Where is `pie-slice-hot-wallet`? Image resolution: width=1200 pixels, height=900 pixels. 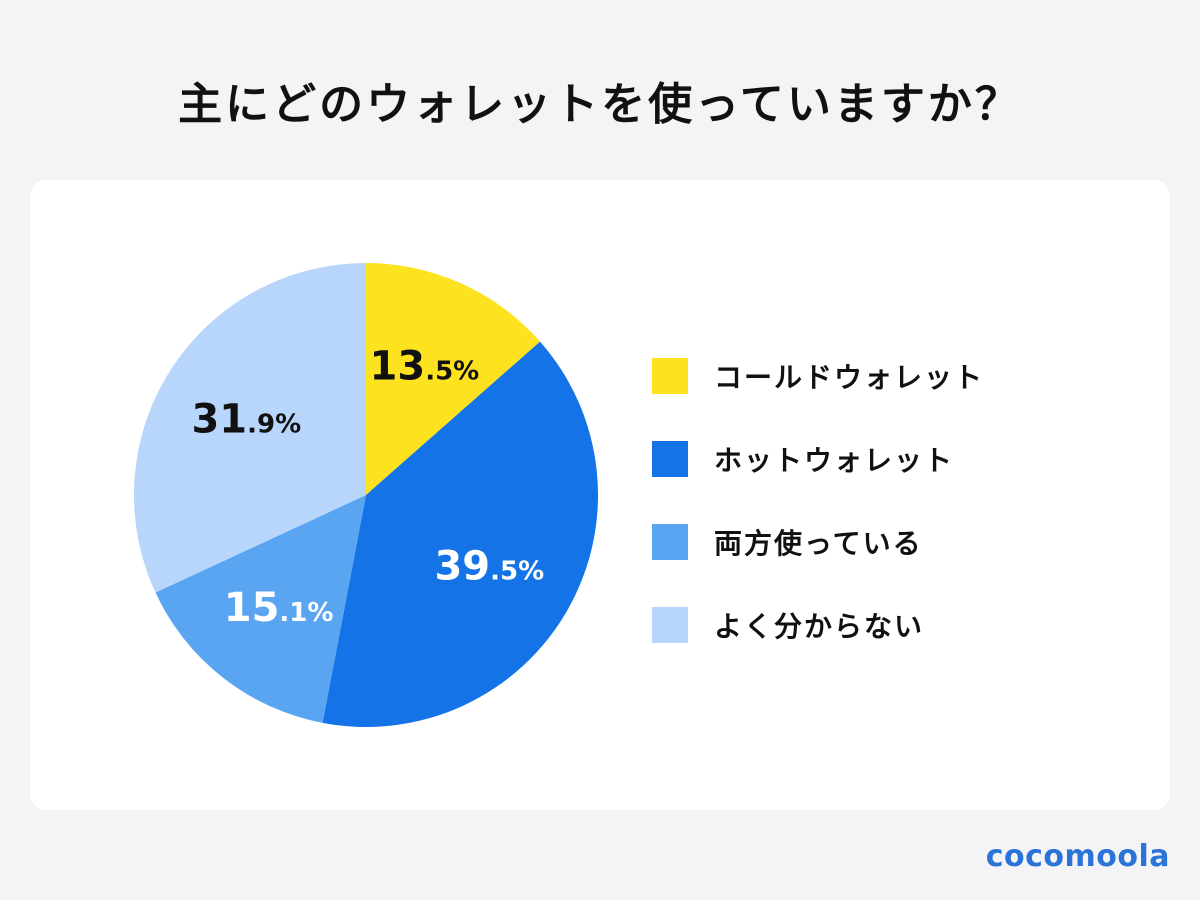 pie-slice-hot-wallet is located at coordinates (460, 534).